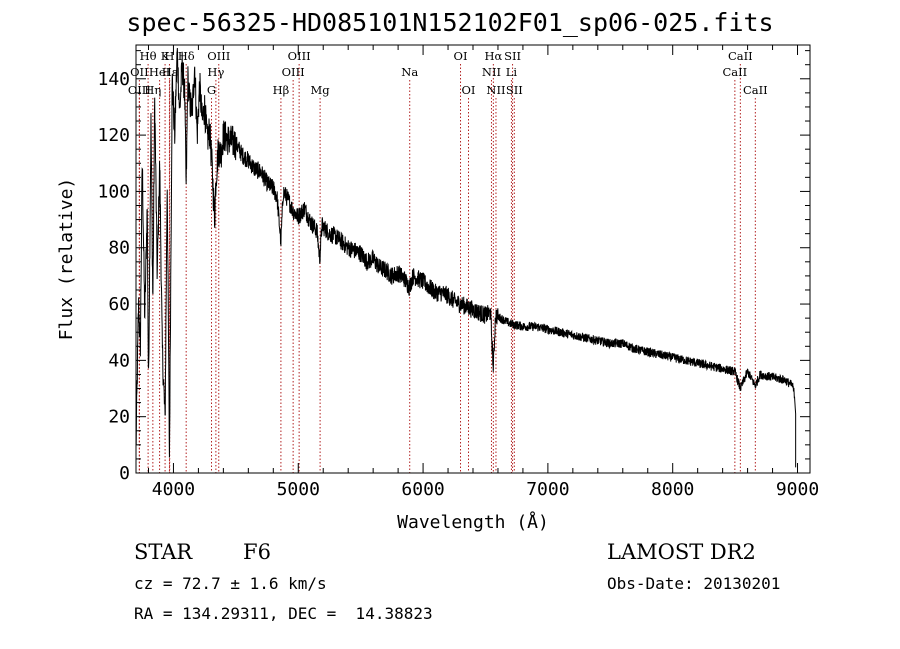  Describe the element at coordinates (215, 72) in the screenshot. I see `line-label: Hγ` at that location.